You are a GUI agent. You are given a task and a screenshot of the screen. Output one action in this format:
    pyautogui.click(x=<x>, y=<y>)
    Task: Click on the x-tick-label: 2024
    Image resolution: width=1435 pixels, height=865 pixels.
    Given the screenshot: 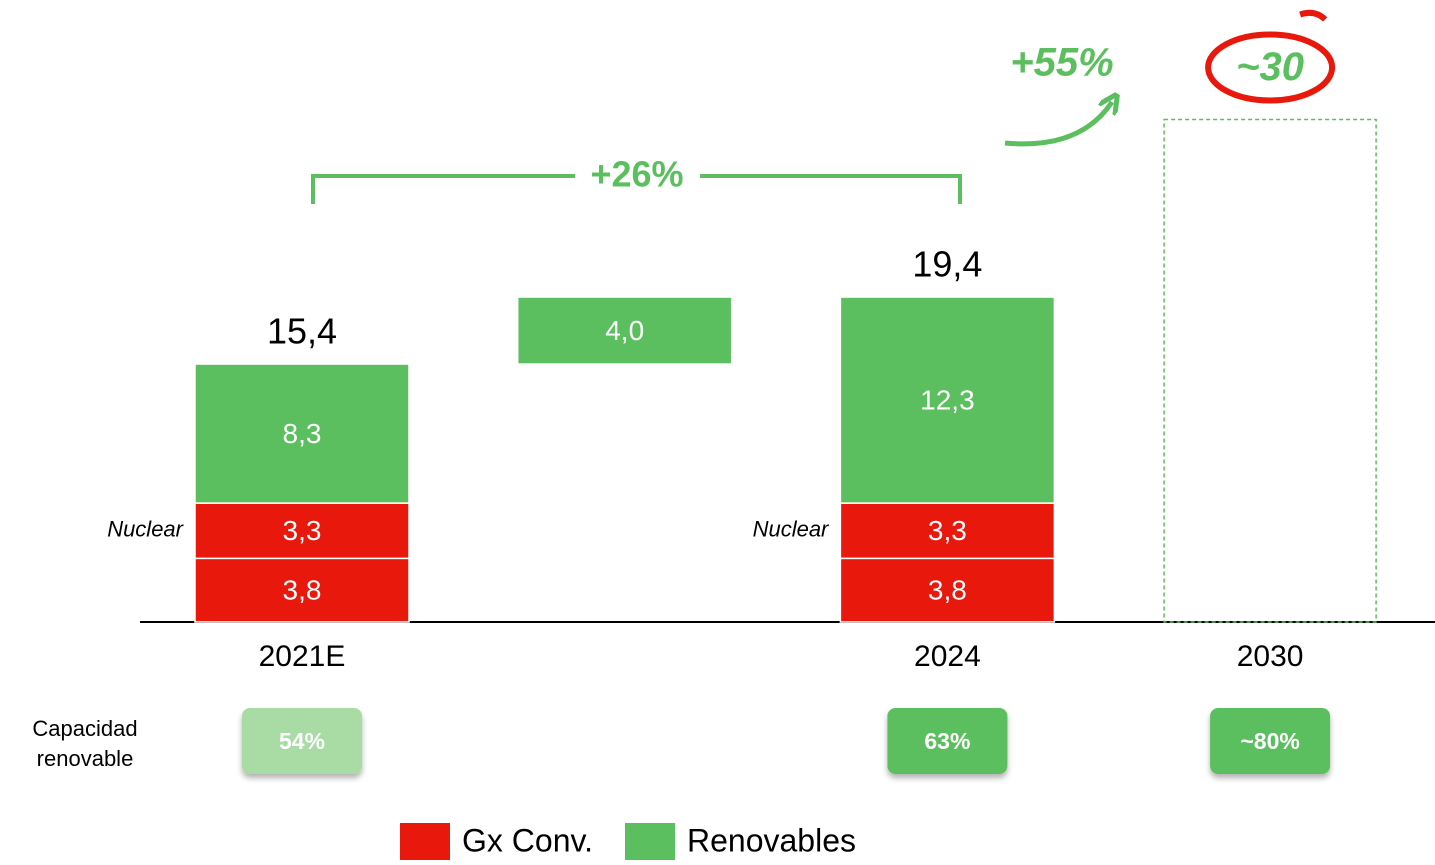 What is the action you would take?
    pyautogui.click(x=947, y=656)
    